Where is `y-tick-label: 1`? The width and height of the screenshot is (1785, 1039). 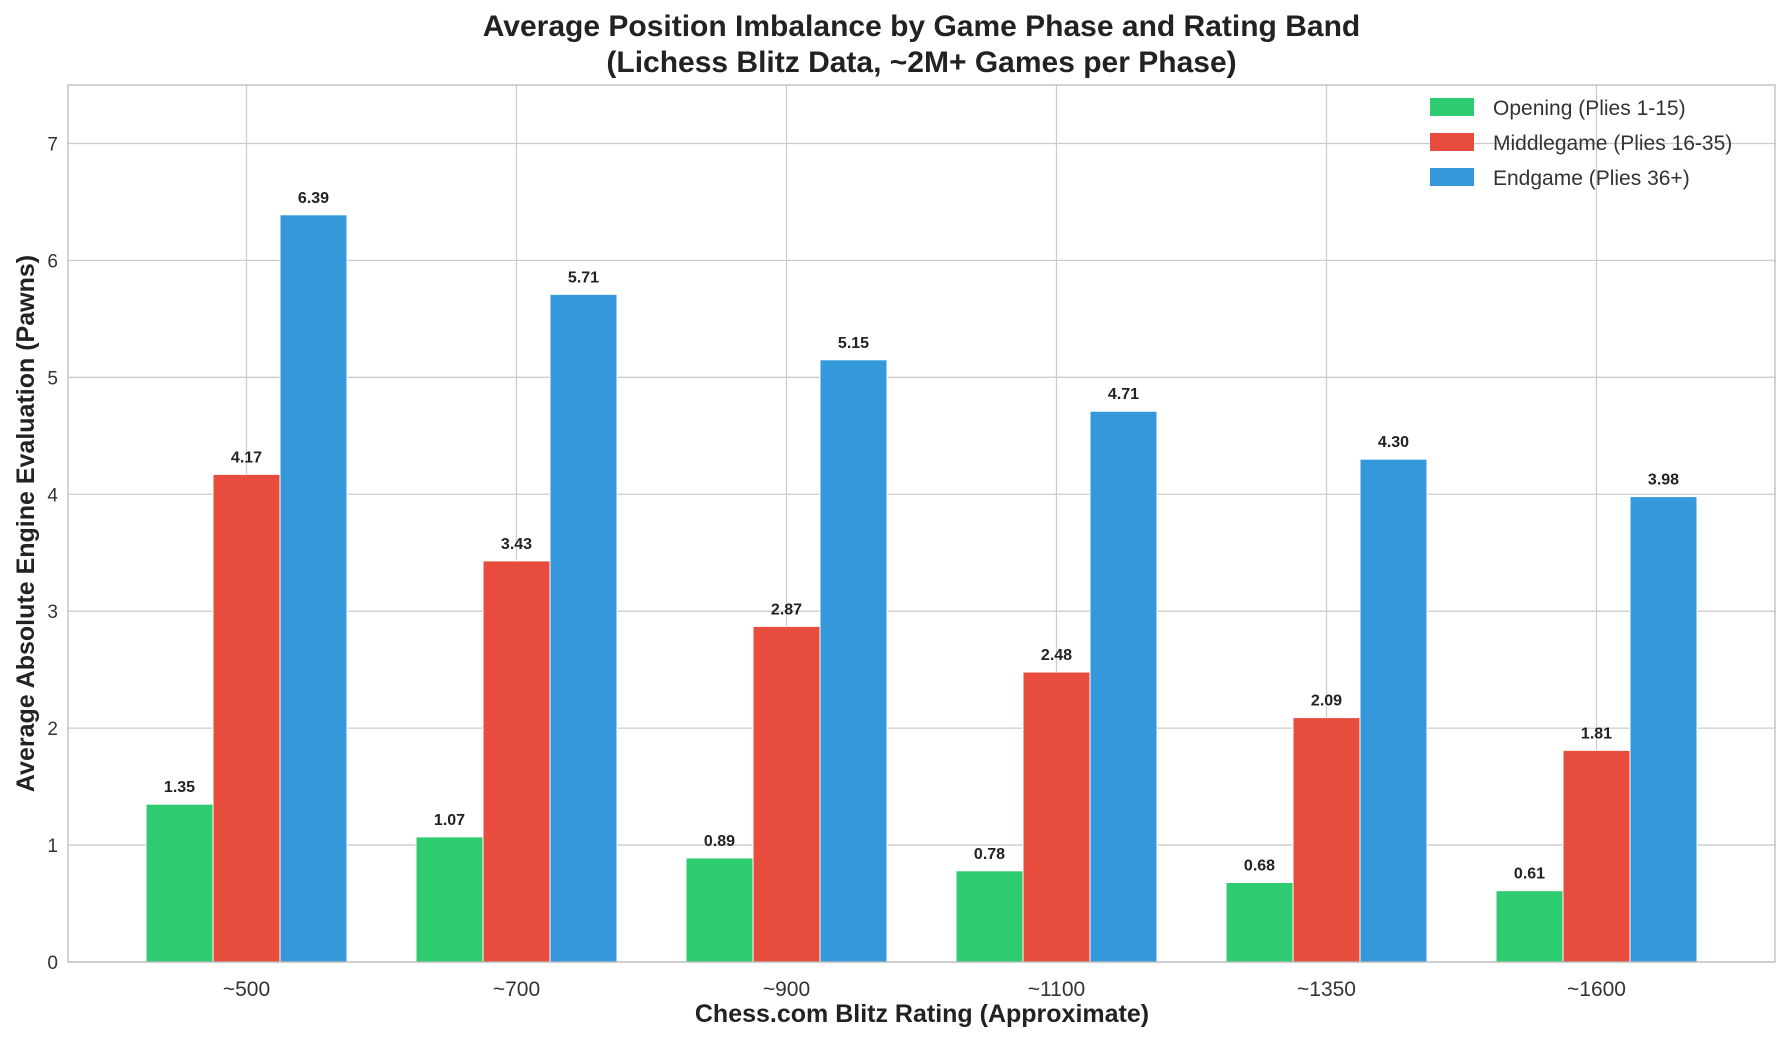
y-tick-label: 1 is located at coordinates (52, 846).